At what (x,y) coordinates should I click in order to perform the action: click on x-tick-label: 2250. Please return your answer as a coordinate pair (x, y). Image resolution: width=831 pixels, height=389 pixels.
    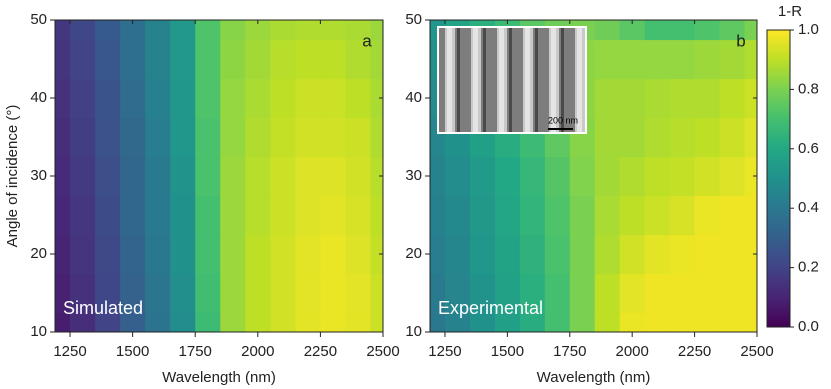
    Looking at the image, I should click on (694, 351).